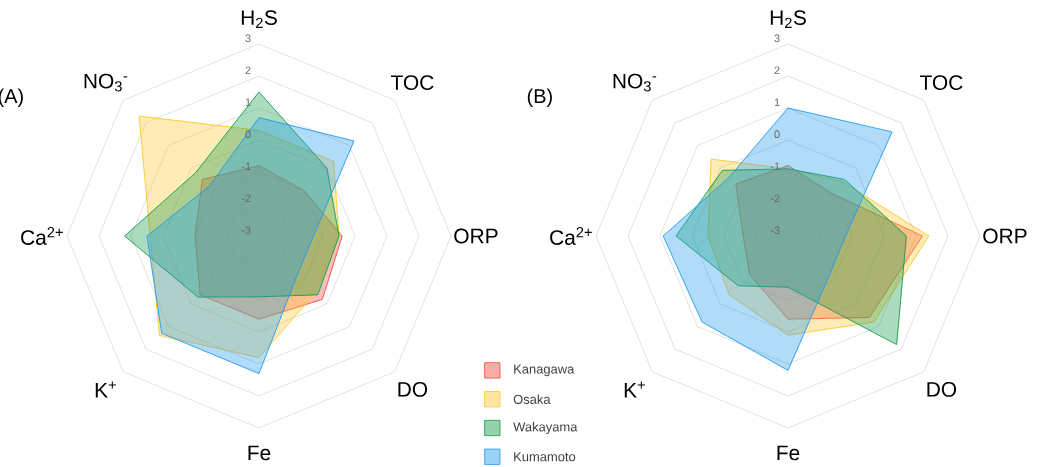 The image size is (1039, 467). What do you see at coordinates (532, 399) in the screenshot?
I see `legend-label: Osaka` at bounding box center [532, 399].